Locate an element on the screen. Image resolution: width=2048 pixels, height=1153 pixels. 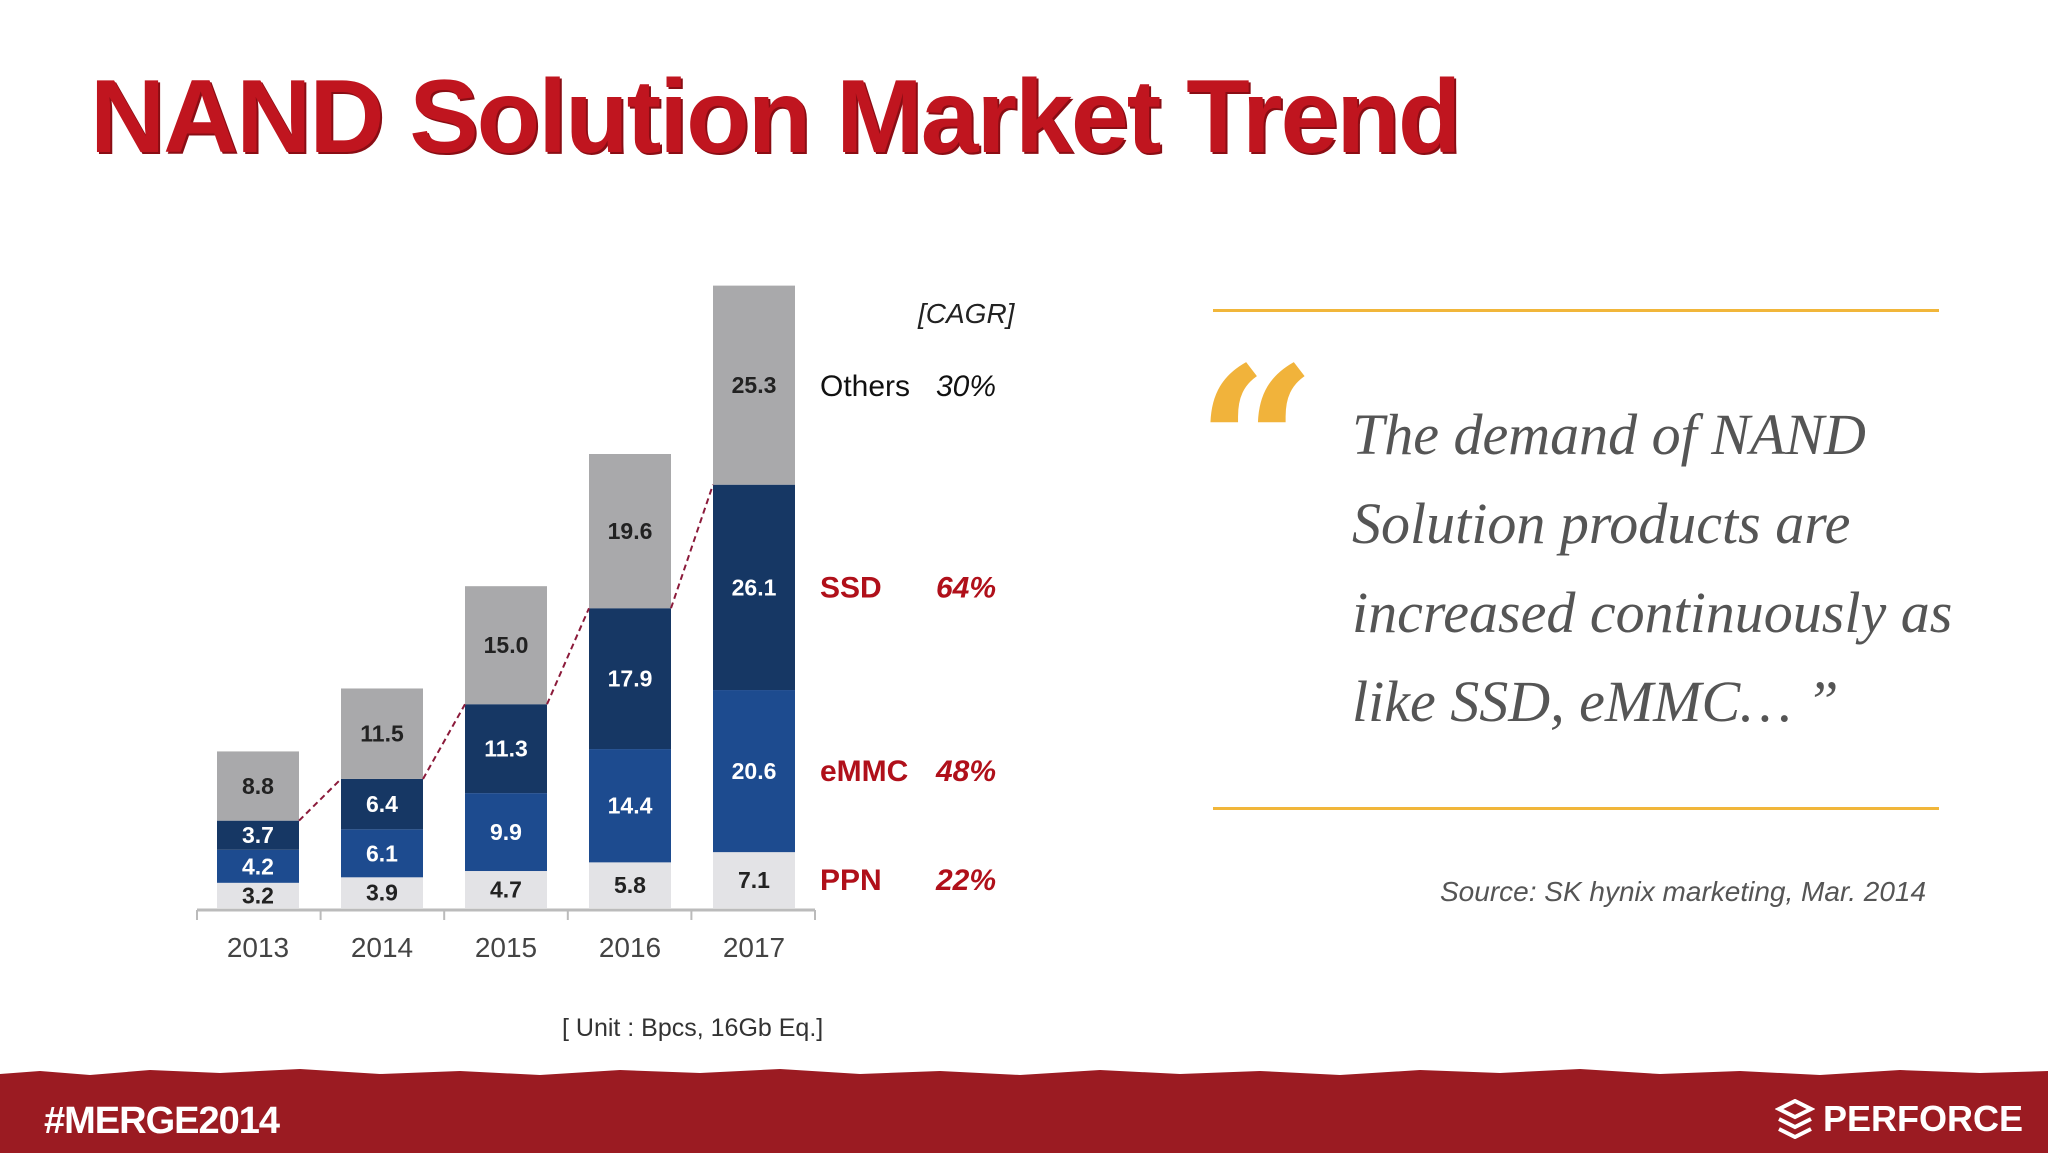
quote-mark-icon: “ is located at coordinates (1256, 444).